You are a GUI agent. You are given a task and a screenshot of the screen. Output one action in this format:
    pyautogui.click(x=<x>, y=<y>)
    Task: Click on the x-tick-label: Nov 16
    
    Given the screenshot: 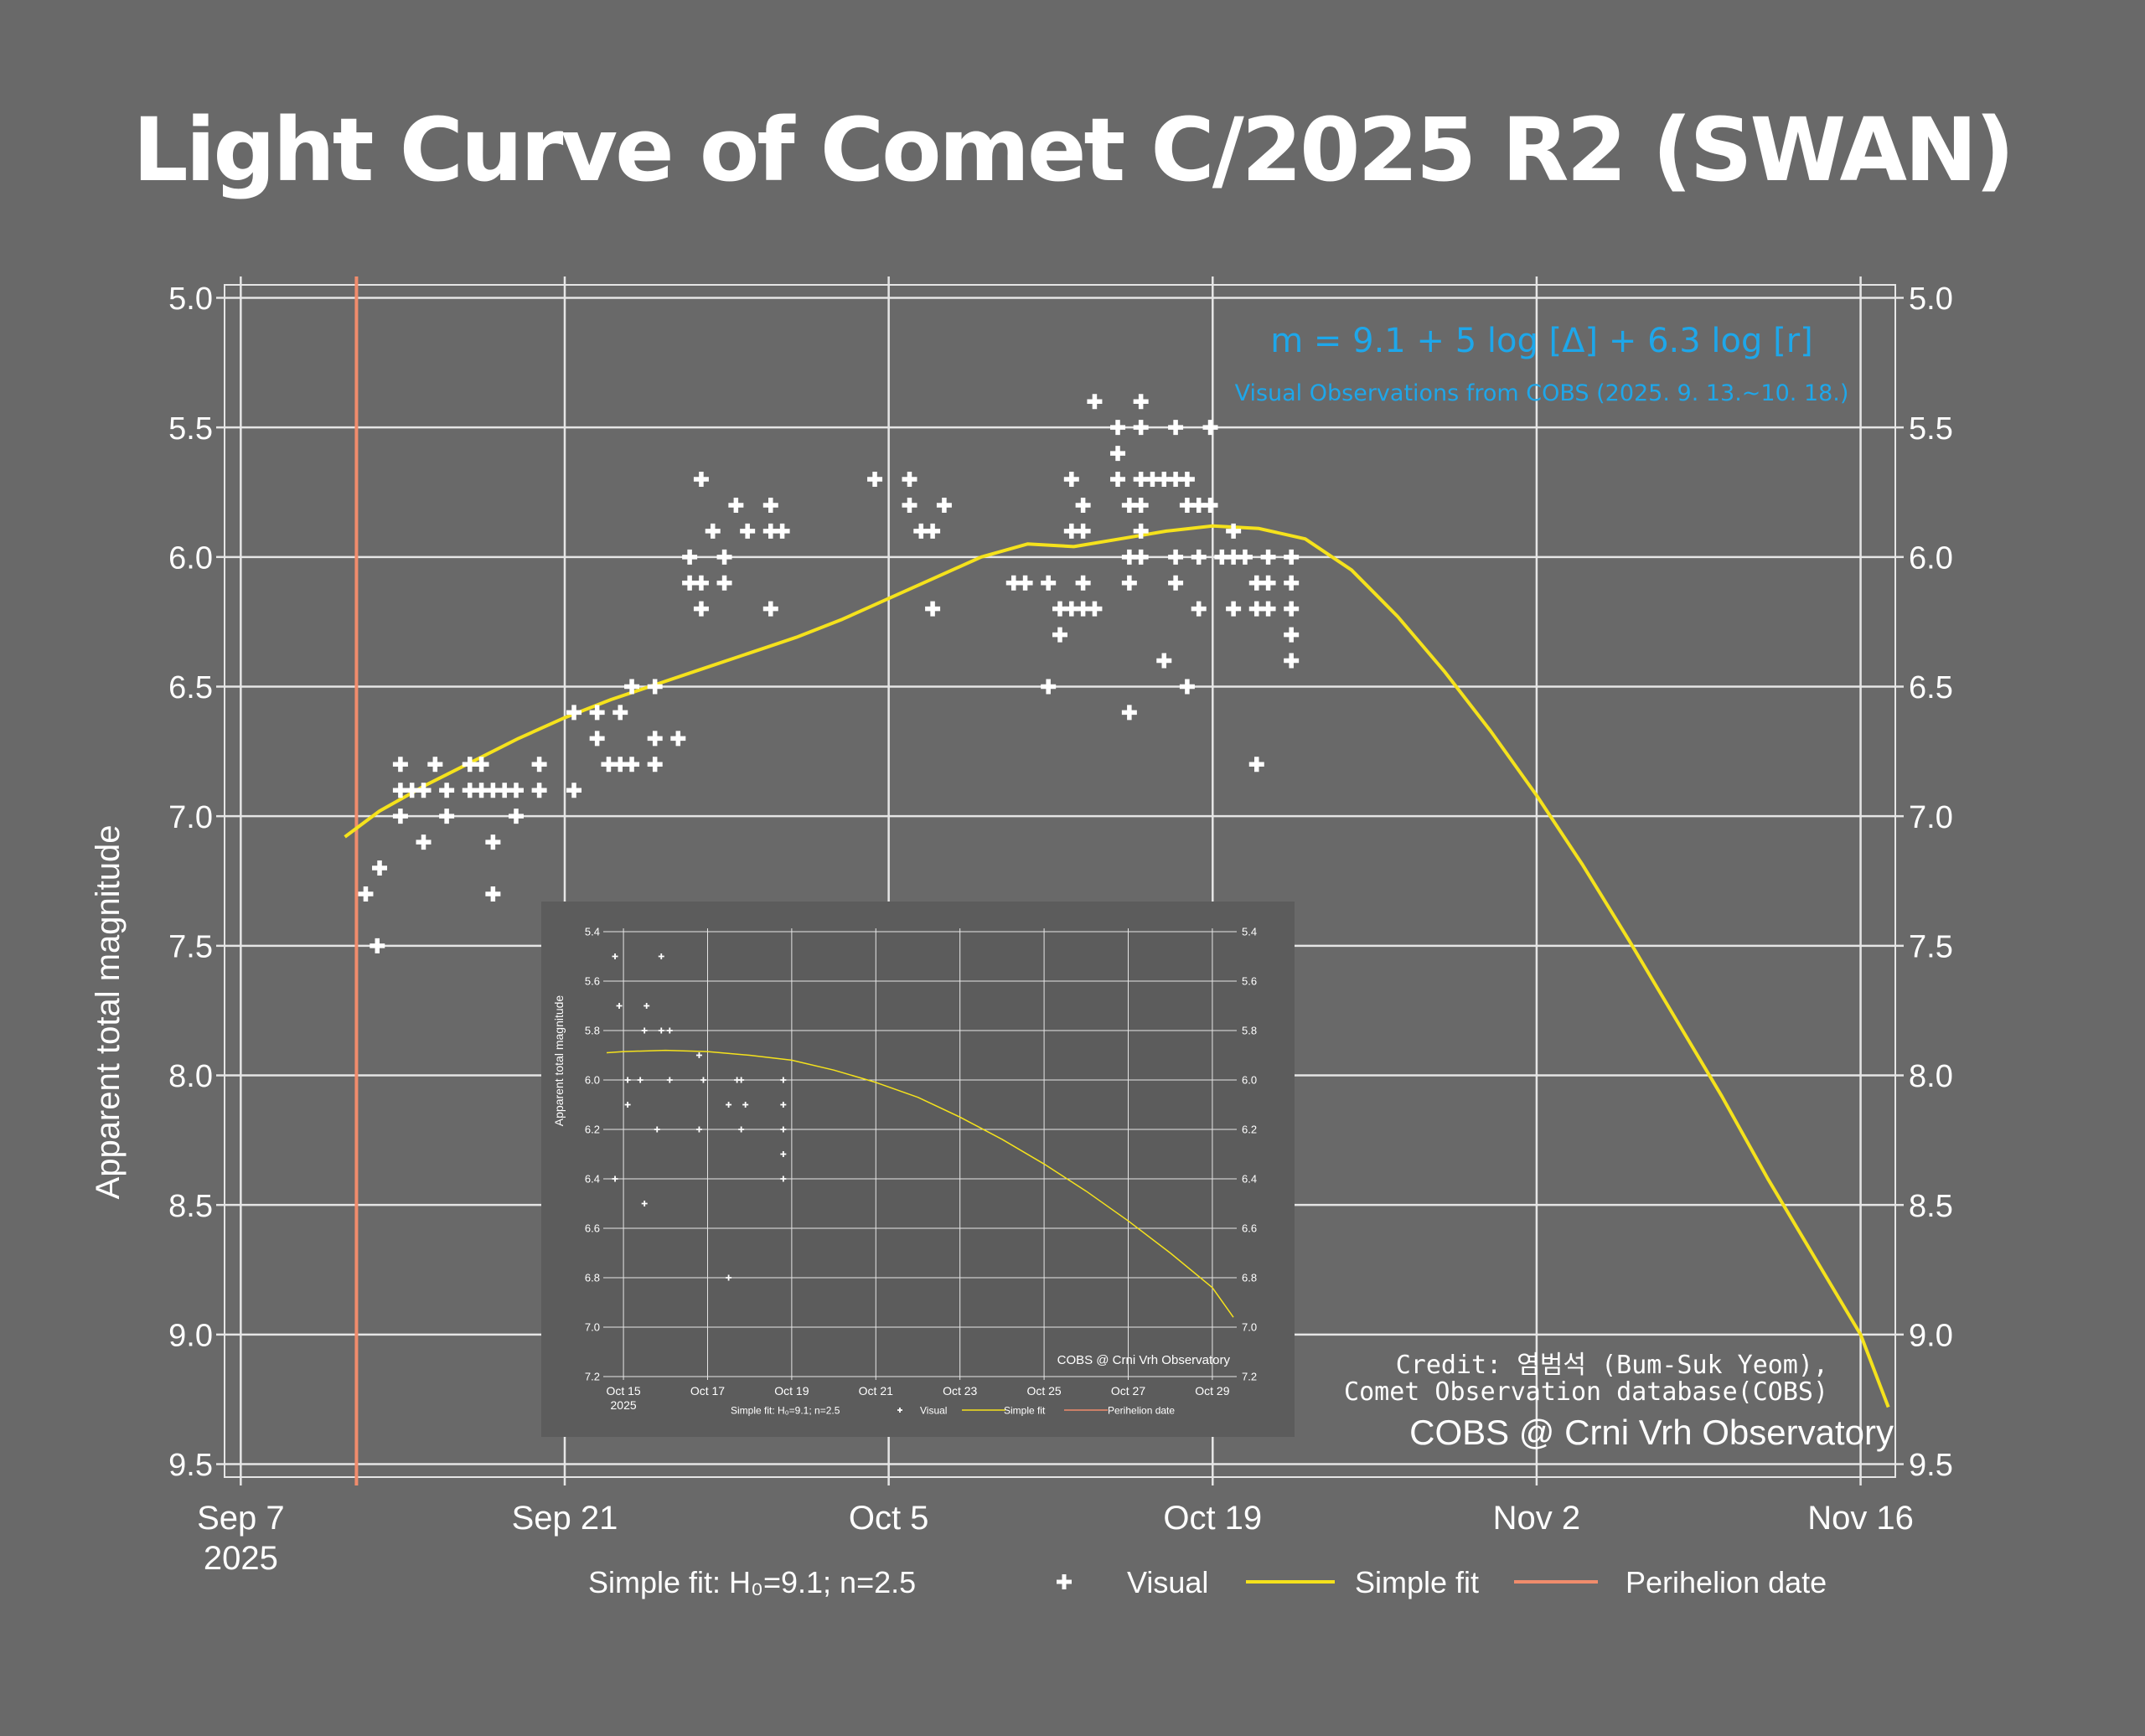 What is the action you would take?
    pyautogui.click(x=1861, y=1518)
    